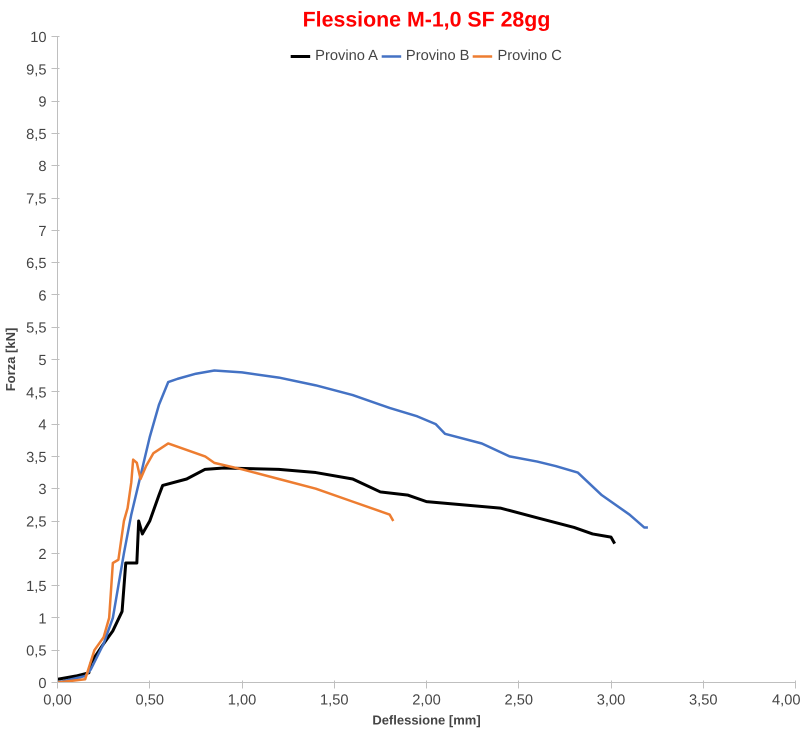 This screenshot has height=738, width=805. I want to click on y-tick-label: 7,5, so click(36, 200).